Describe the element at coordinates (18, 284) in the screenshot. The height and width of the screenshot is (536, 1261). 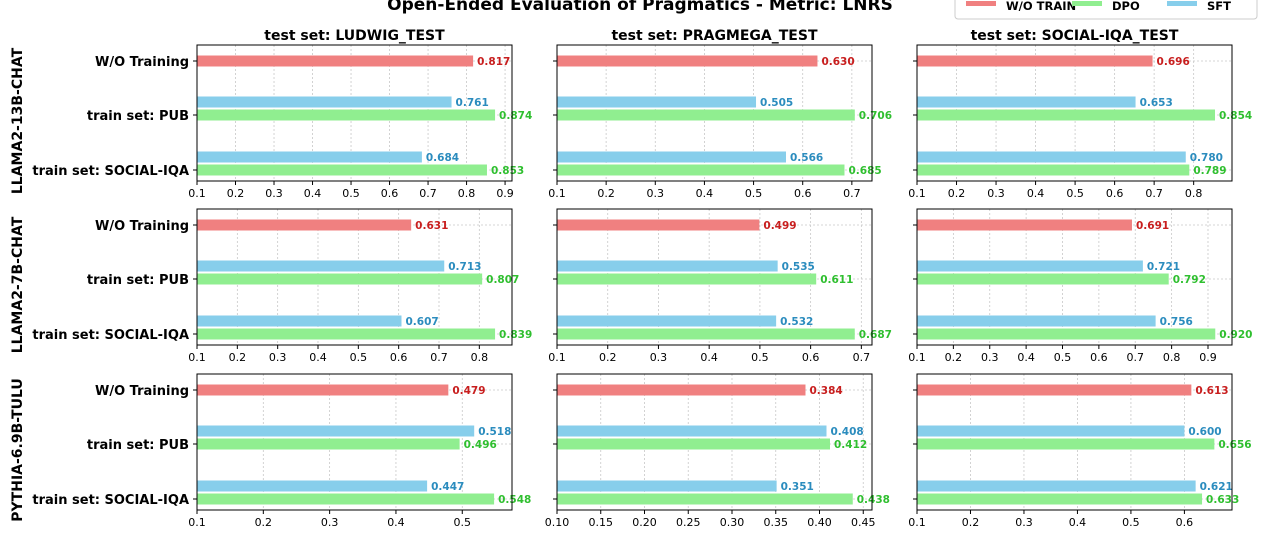
I see `row-title: LLAMA2-7B-CHAT` at that location.